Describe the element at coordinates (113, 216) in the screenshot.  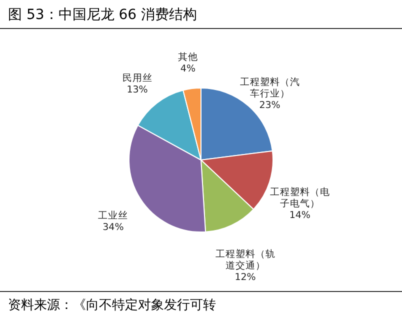
I see `slice-label: 工业丝` at that location.